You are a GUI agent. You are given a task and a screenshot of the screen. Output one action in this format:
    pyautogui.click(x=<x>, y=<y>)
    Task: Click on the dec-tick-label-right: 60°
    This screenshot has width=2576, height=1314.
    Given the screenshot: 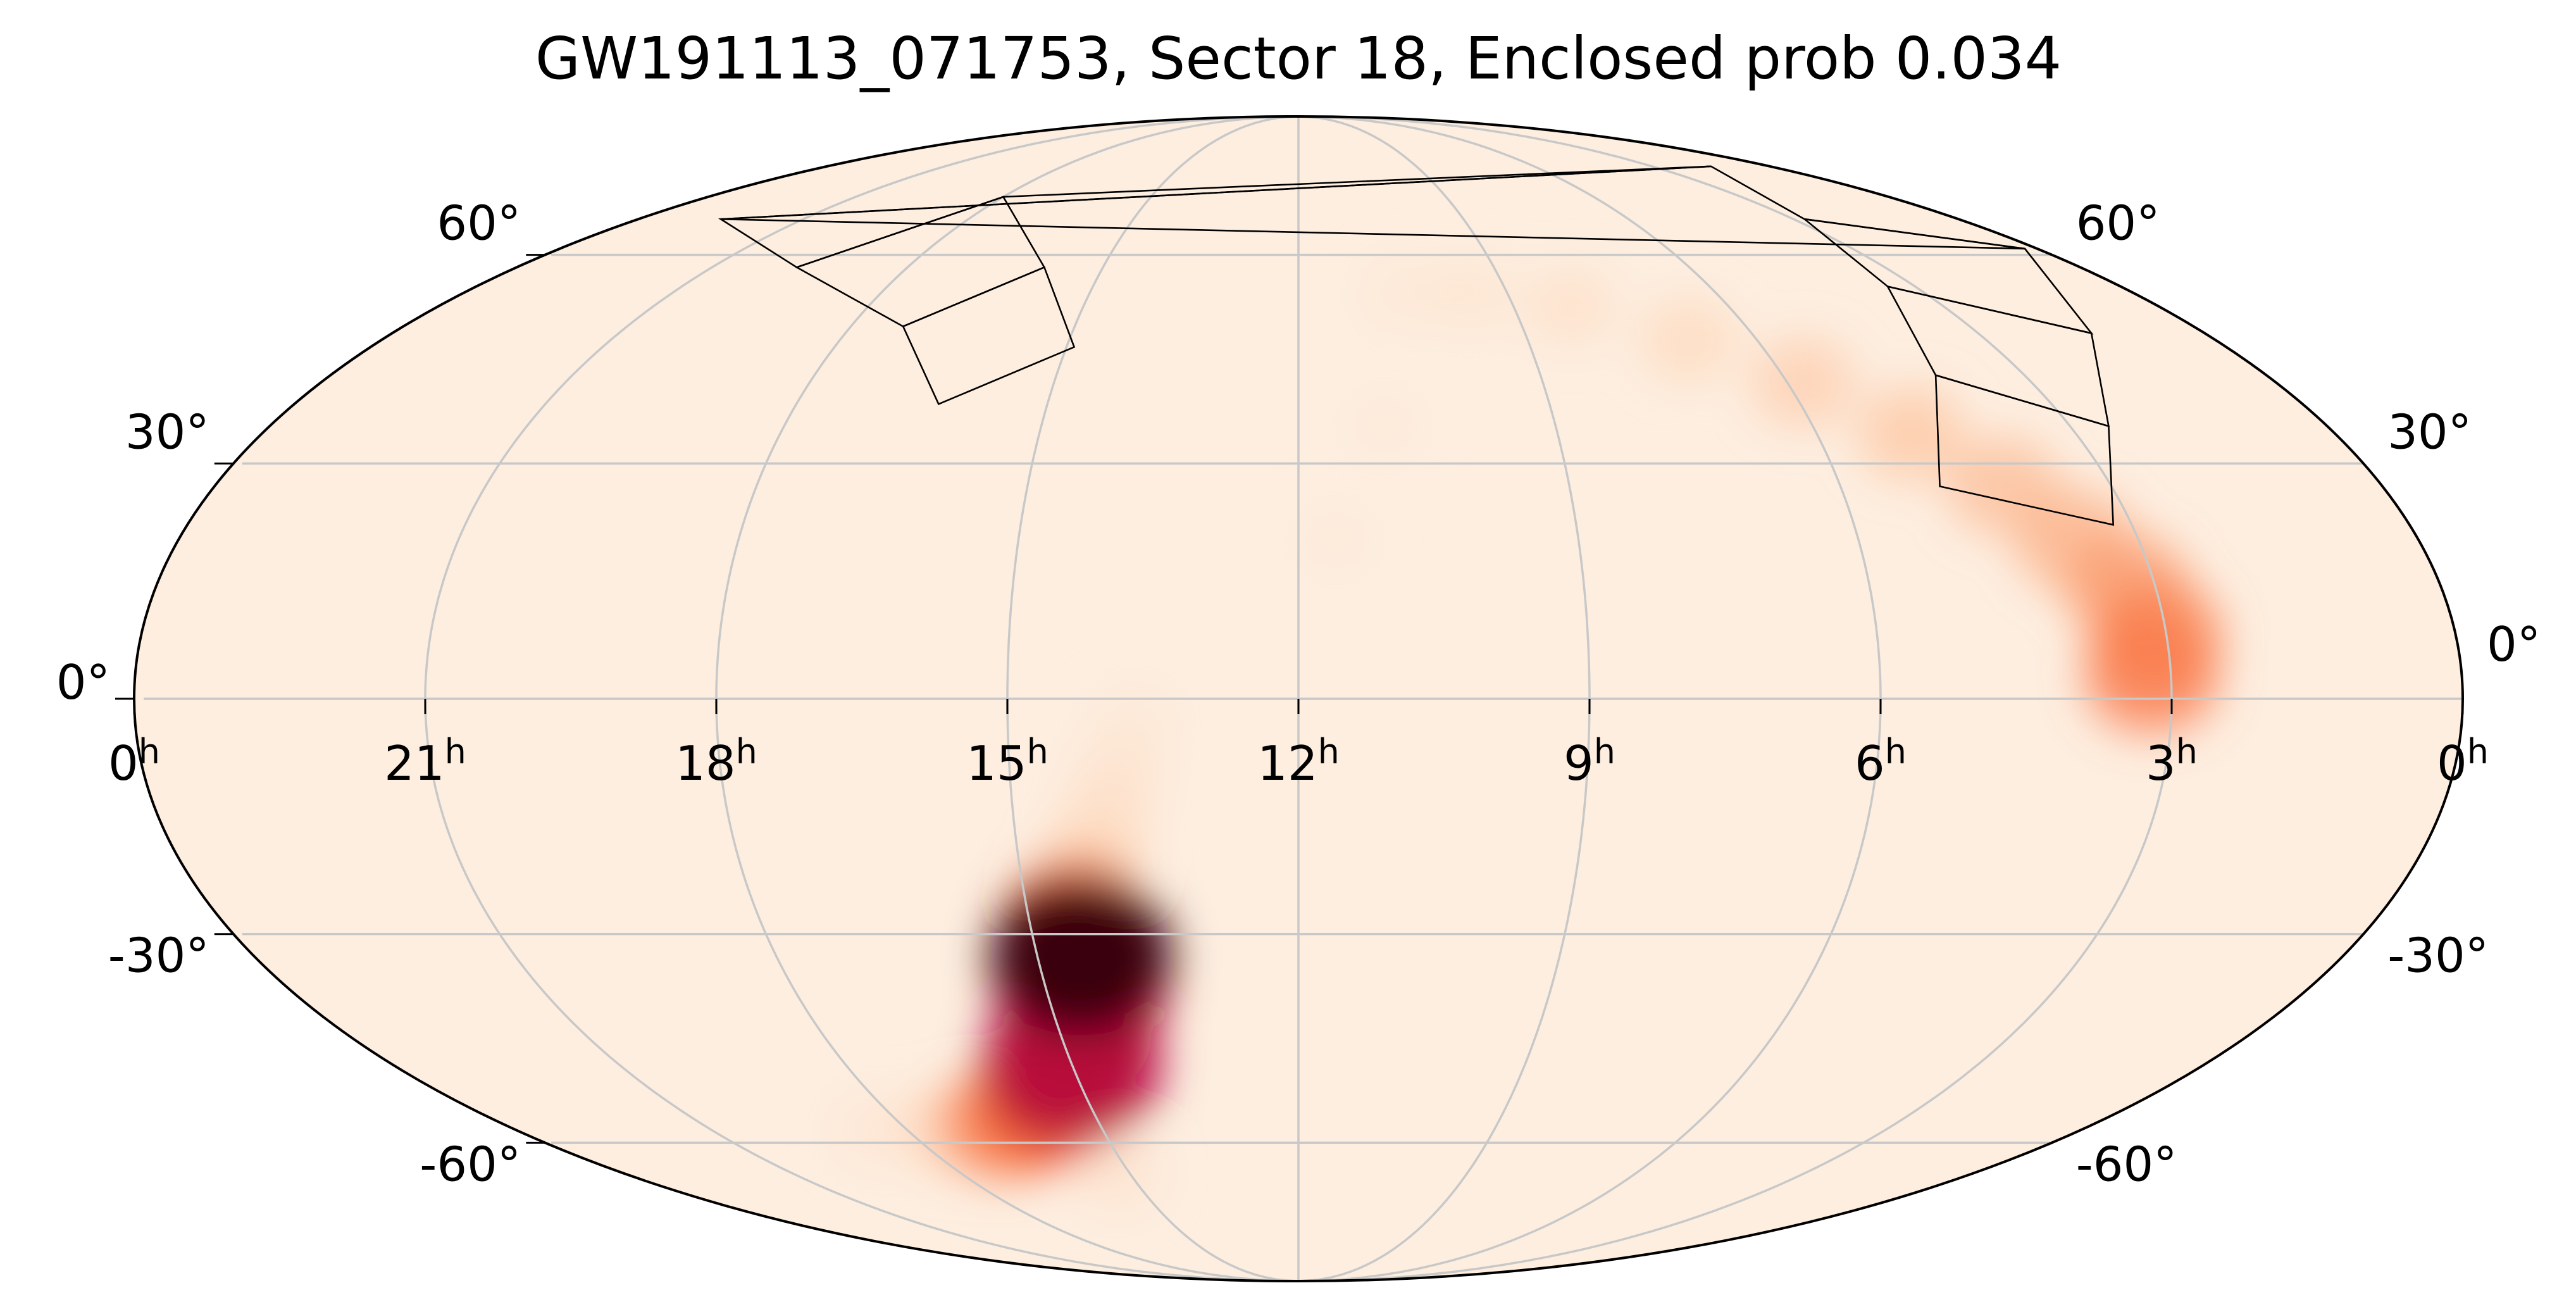 What is the action you would take?
    pyautogui.click(x=2118, y=223)
    